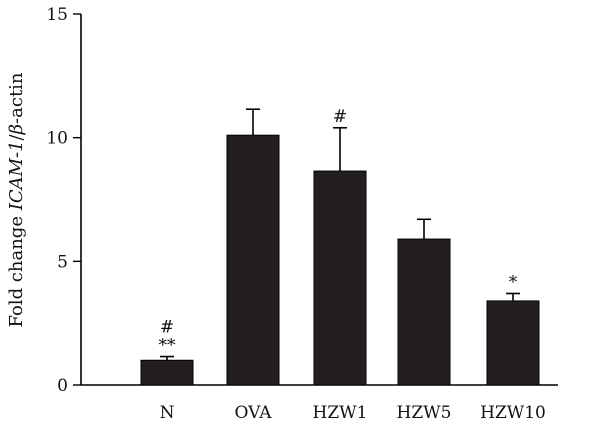 The height and width of the screenshot is (434, 600). I want to click on category-labels: N OVA HZW1 HZW5 HZW10, so click(353, 413).